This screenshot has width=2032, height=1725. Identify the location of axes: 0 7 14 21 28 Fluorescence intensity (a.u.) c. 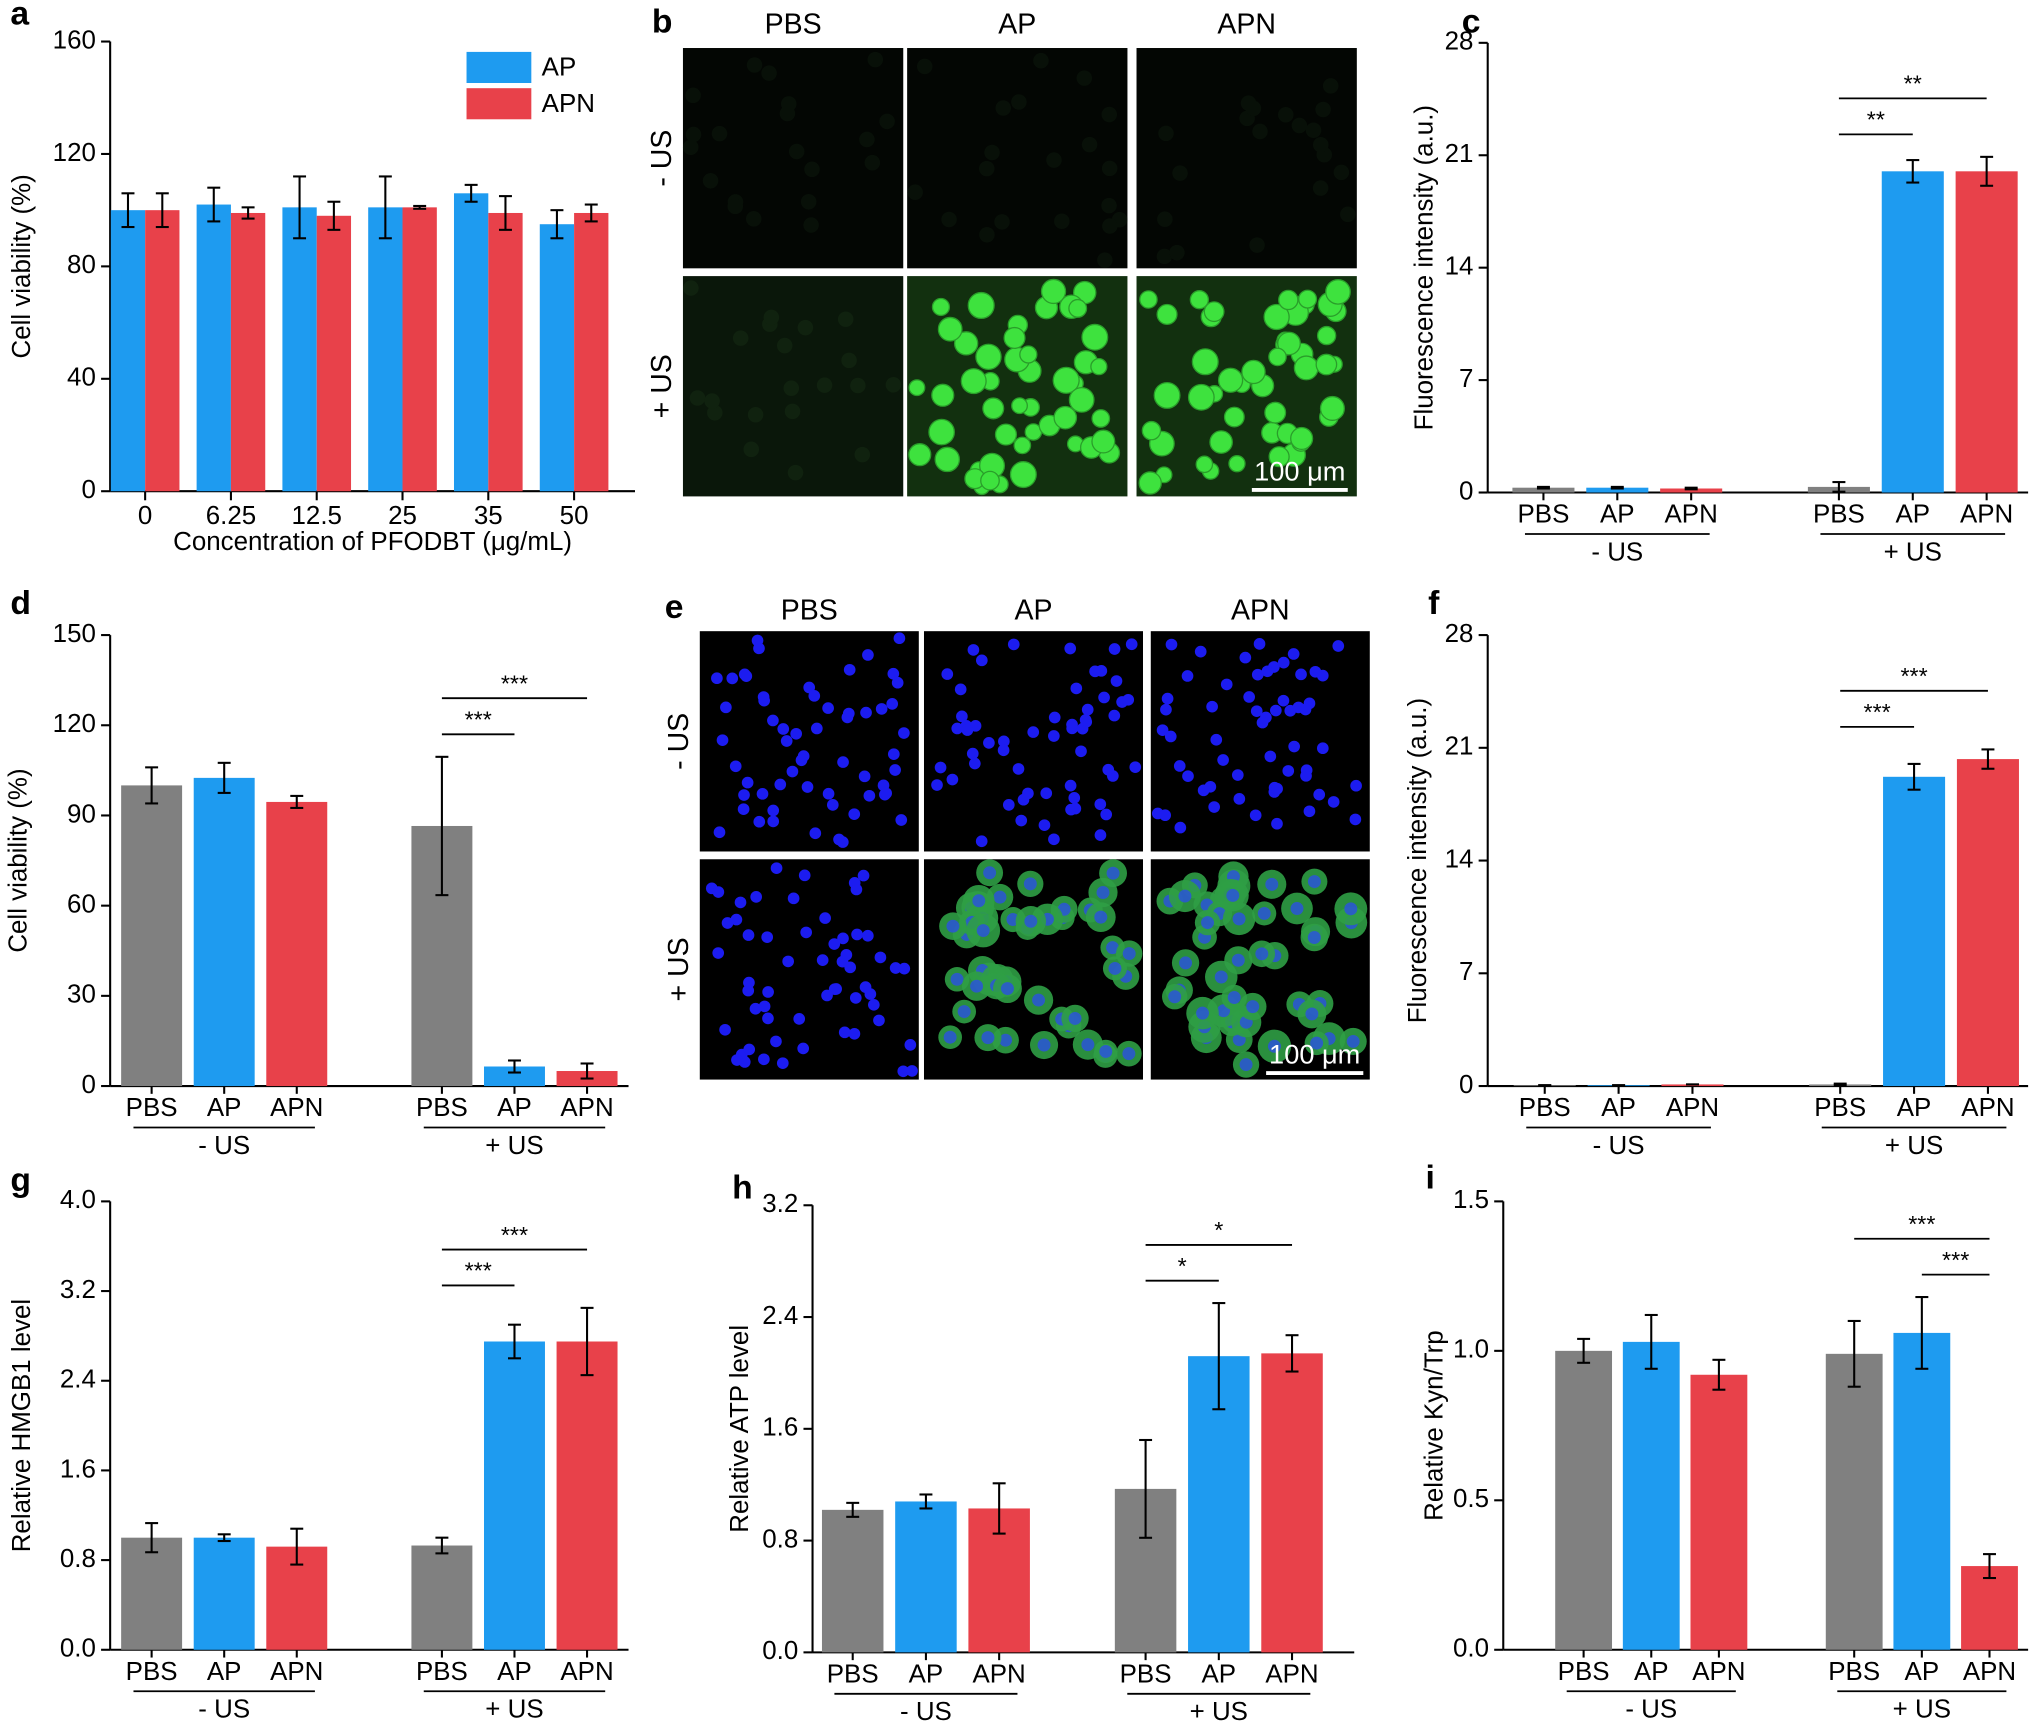
(1719, 254).